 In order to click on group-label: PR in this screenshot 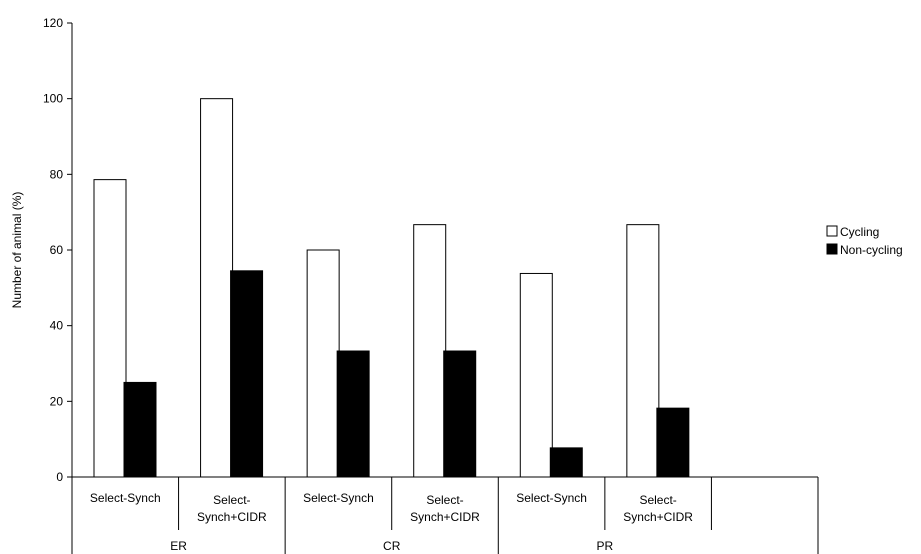, I will do `click(605, 546)`.